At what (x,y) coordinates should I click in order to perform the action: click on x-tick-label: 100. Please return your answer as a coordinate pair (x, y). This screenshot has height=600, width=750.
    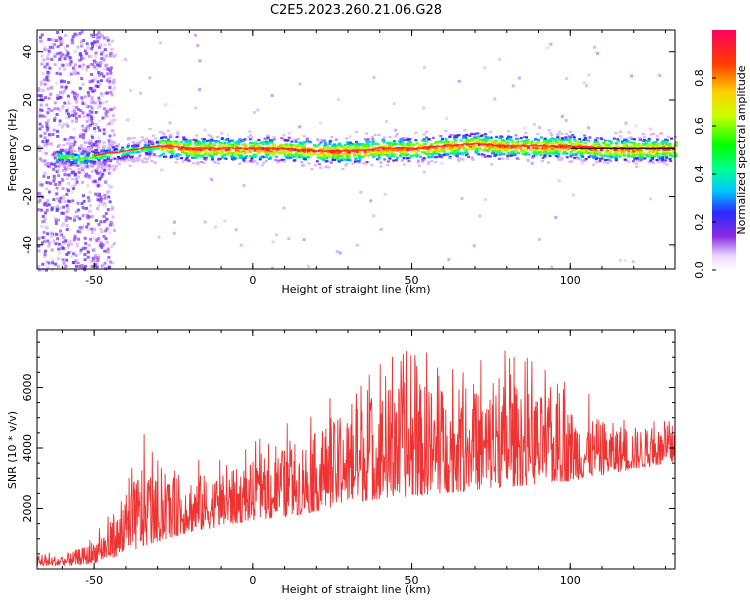
    Looking at the image, I should click on (570, 280).